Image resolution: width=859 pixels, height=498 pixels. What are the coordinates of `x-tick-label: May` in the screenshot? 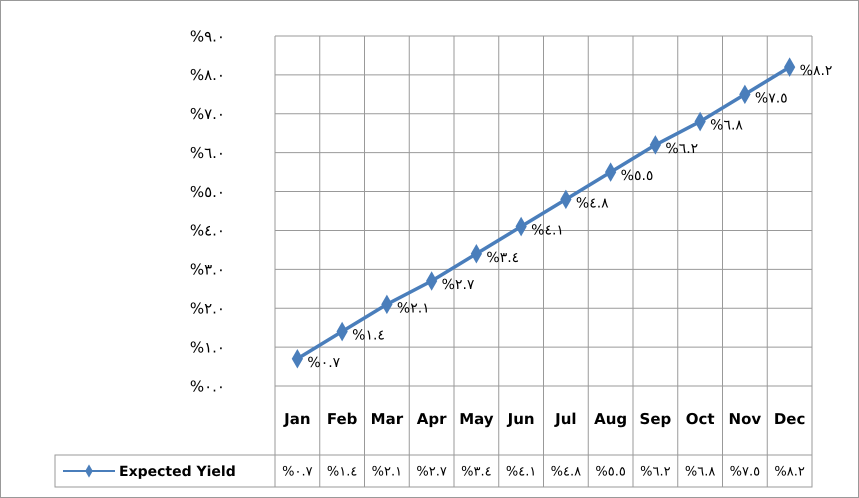 It's located at (476, 419).